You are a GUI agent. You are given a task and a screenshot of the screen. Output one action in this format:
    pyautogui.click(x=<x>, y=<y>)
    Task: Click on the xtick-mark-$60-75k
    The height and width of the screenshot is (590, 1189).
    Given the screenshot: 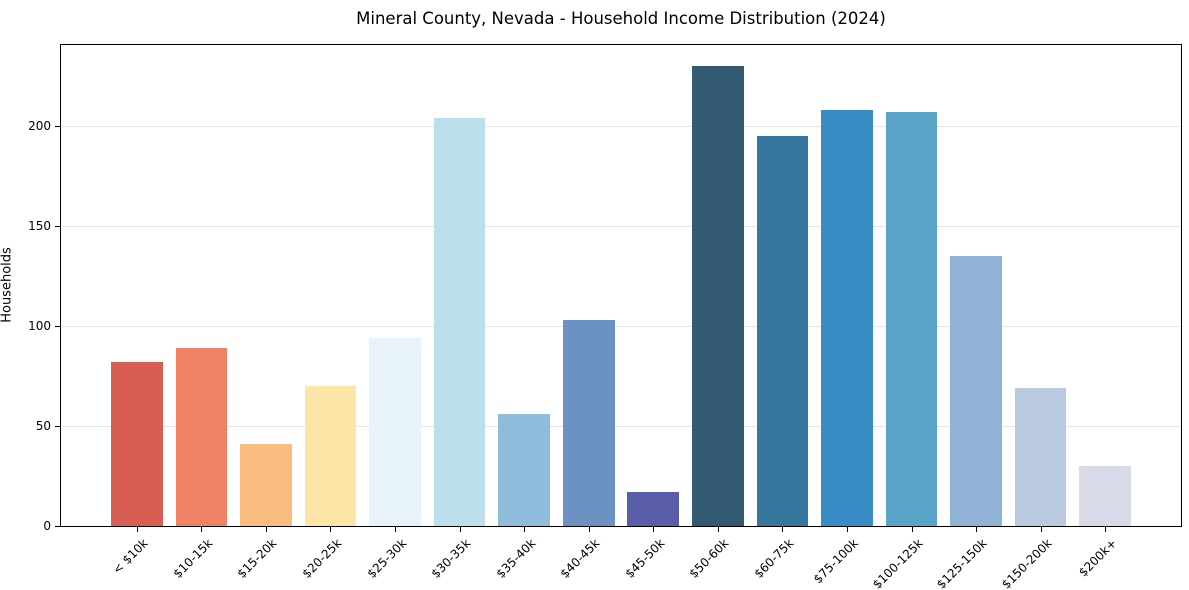 What is the action you would take?
    pyautogui.click(x=783, y=529)
    